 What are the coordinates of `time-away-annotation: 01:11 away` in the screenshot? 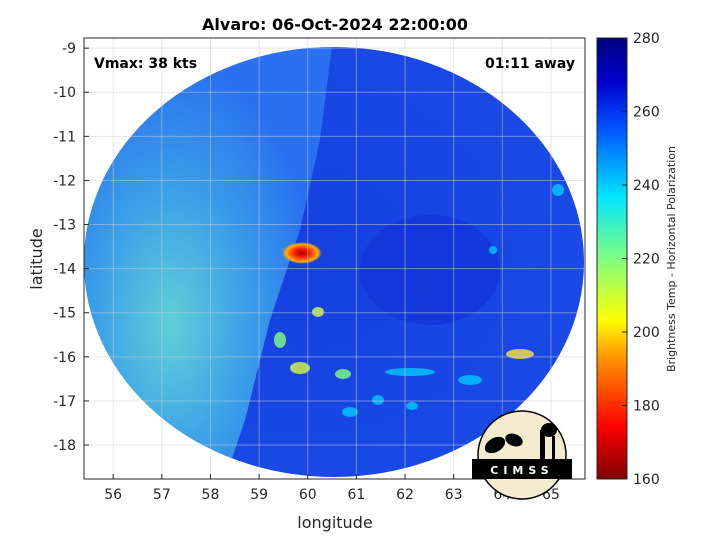 It's located at (530, 64).